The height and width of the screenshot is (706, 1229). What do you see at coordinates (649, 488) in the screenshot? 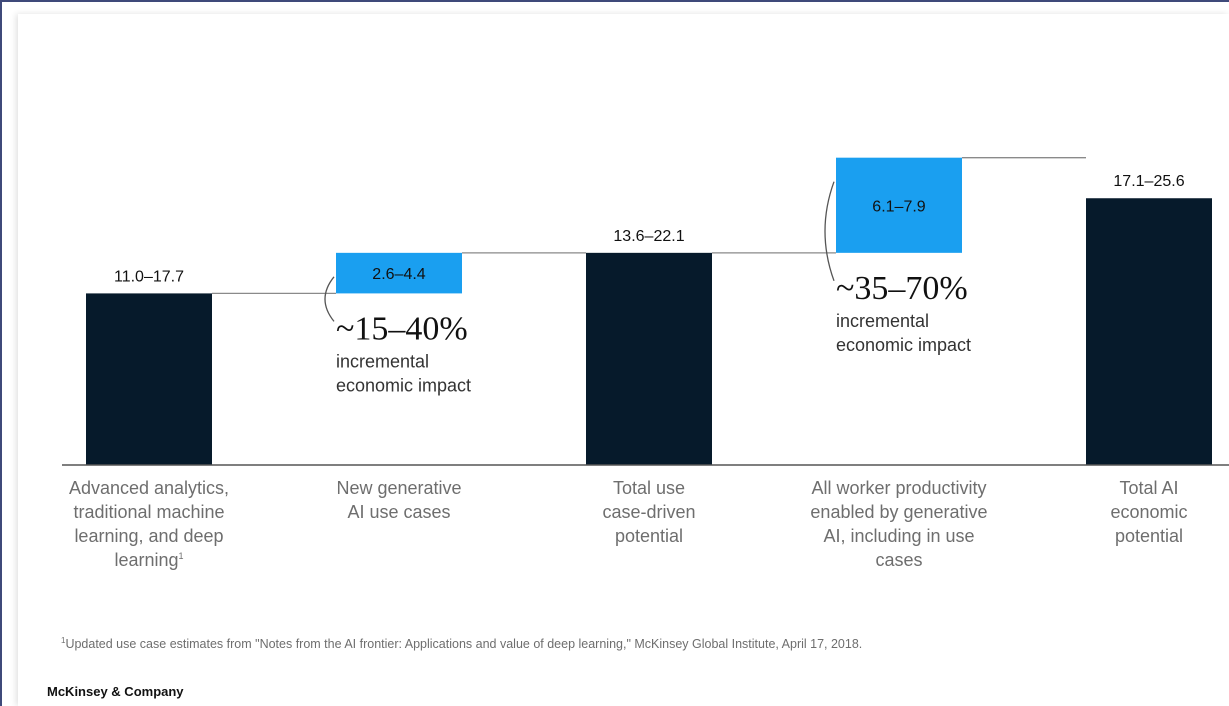
I see `category-label-line: Total use` at bounding box center [649, 488].